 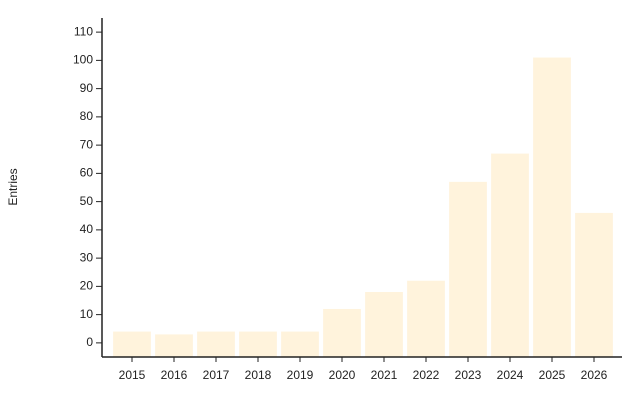 What do you see at coordinates (552, 375) in the screenshot?
I see `x-tick-label: 2025` at bounding box center [552, 375].